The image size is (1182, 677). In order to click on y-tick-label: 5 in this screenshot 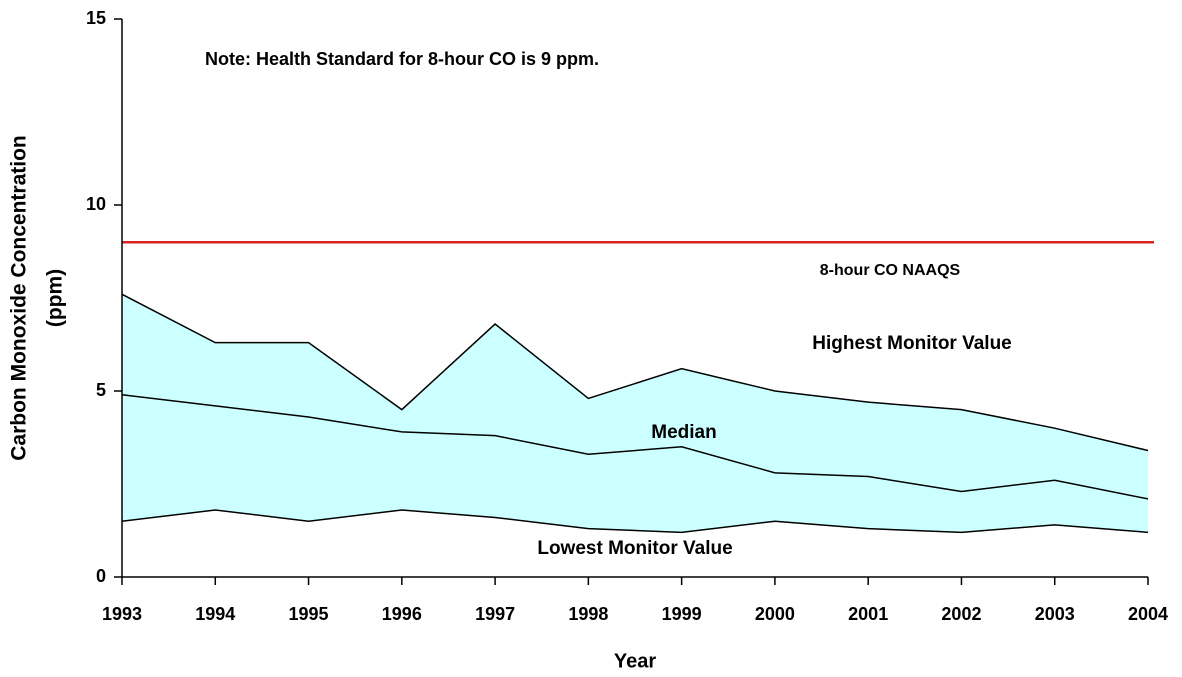, I will do `click(101, 390)`.